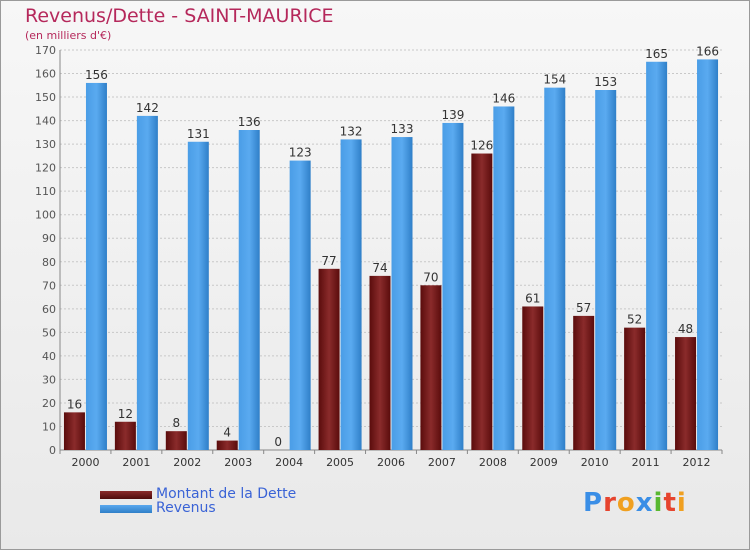 The image size is (750, 550). What do you see at coordinates (646, 462) in the screenshot?
I see `x-tick-label: 2011` at bounding box center [646, 462].